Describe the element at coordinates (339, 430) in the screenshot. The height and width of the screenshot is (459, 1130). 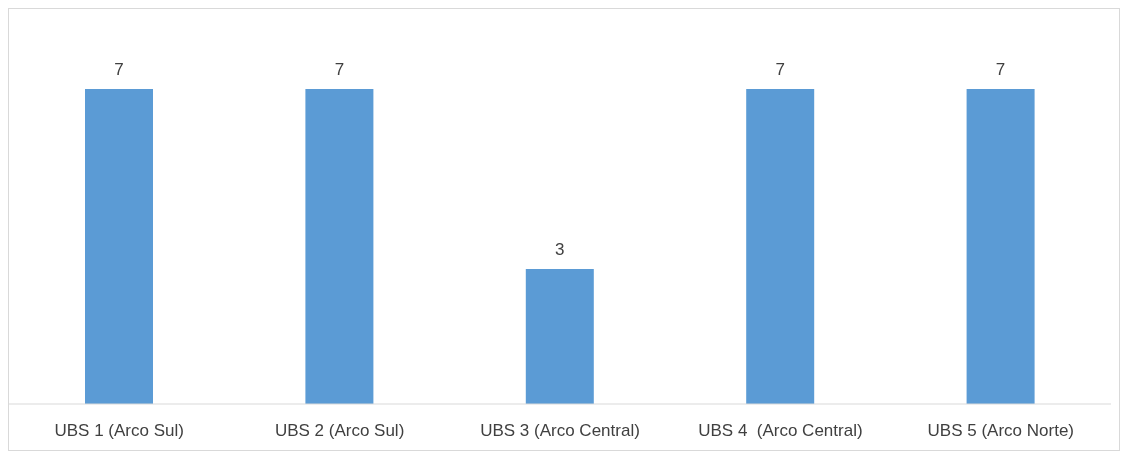
I see `x-tick-label: UBS 2 (Arco Sul)` at that location.